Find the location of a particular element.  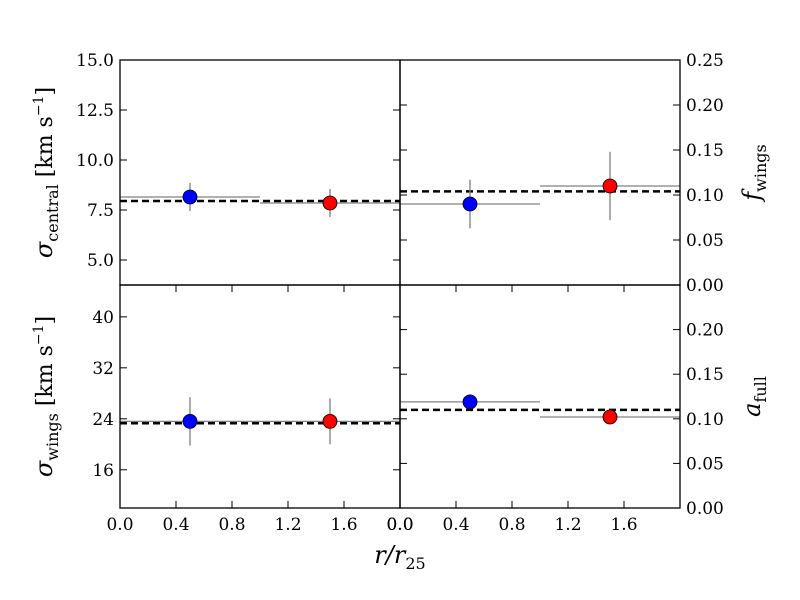

y-axis-title: afull is located at coordinates (754, 396).